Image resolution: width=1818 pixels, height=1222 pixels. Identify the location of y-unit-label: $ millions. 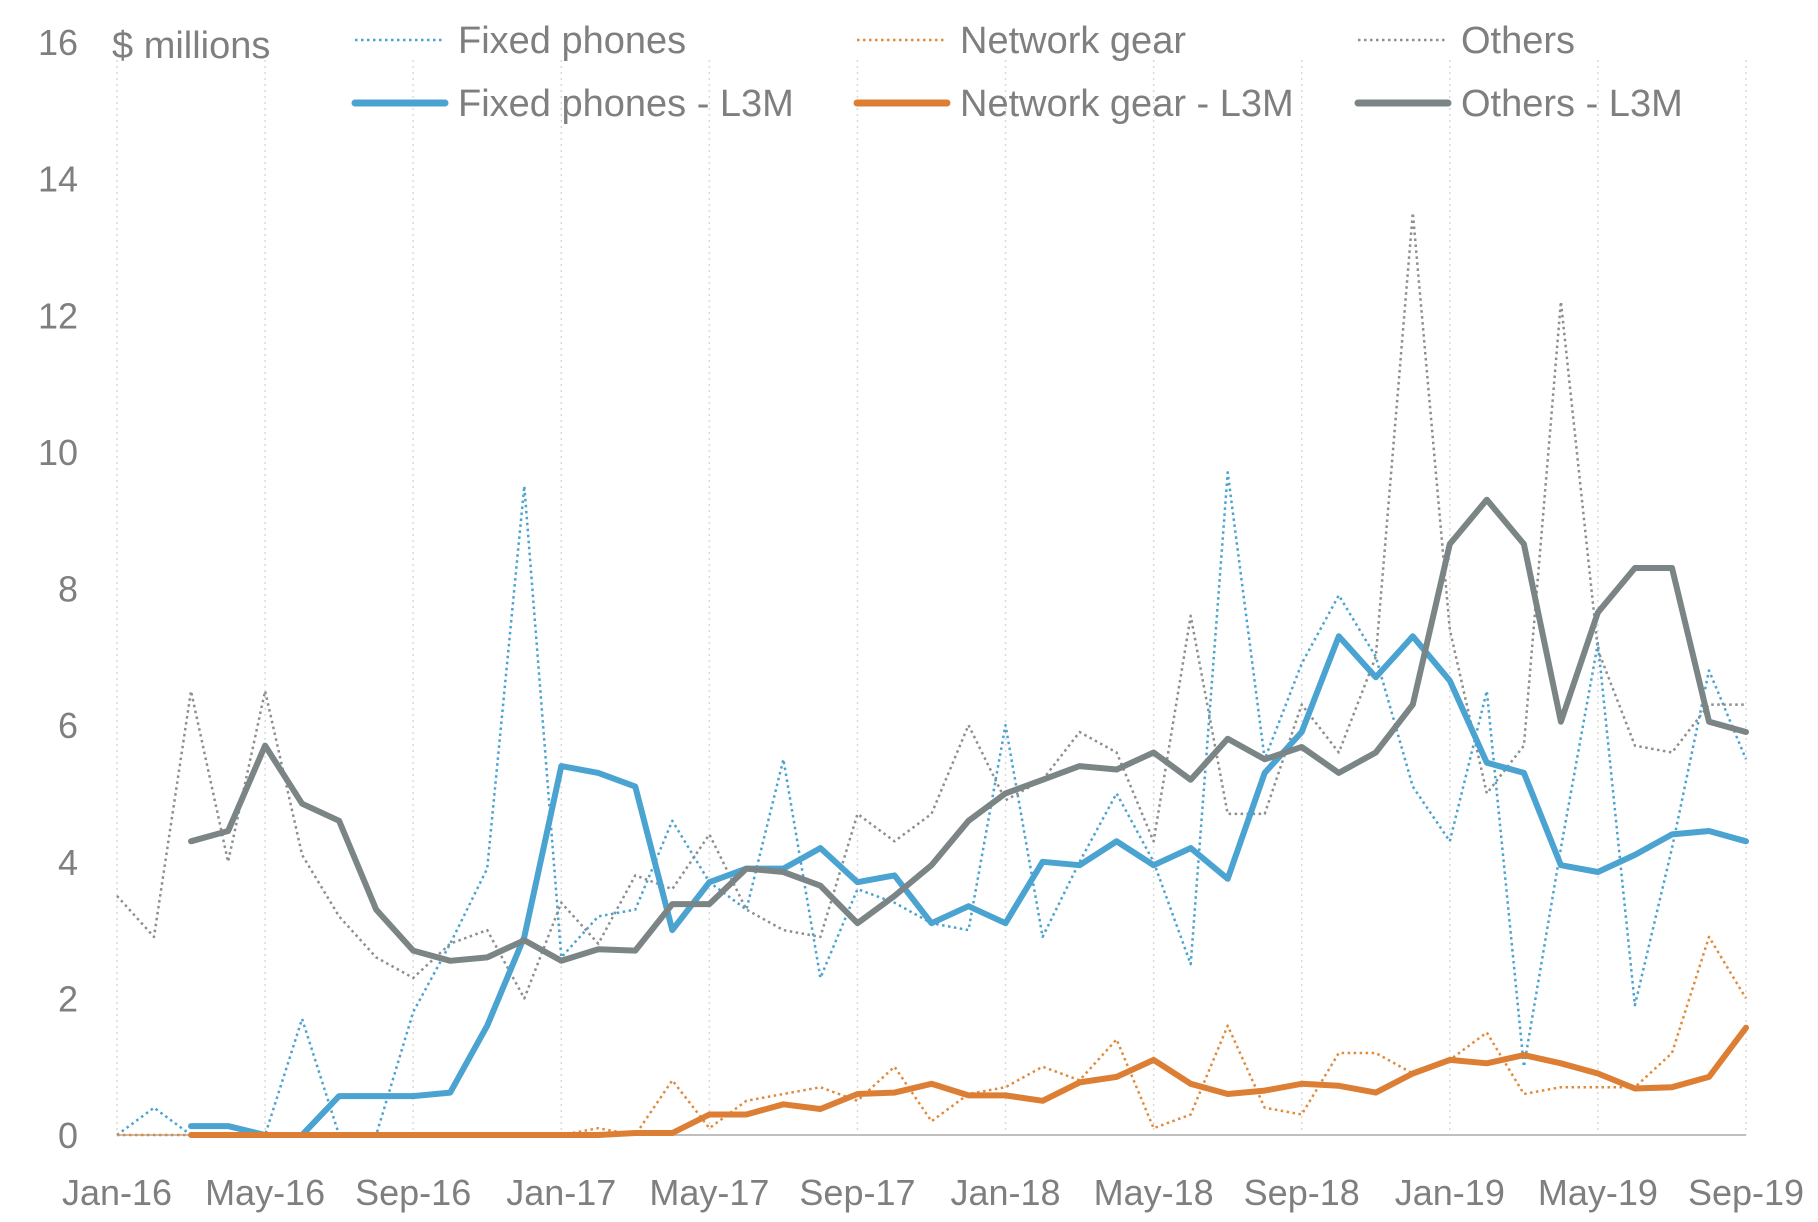
(191, 46).